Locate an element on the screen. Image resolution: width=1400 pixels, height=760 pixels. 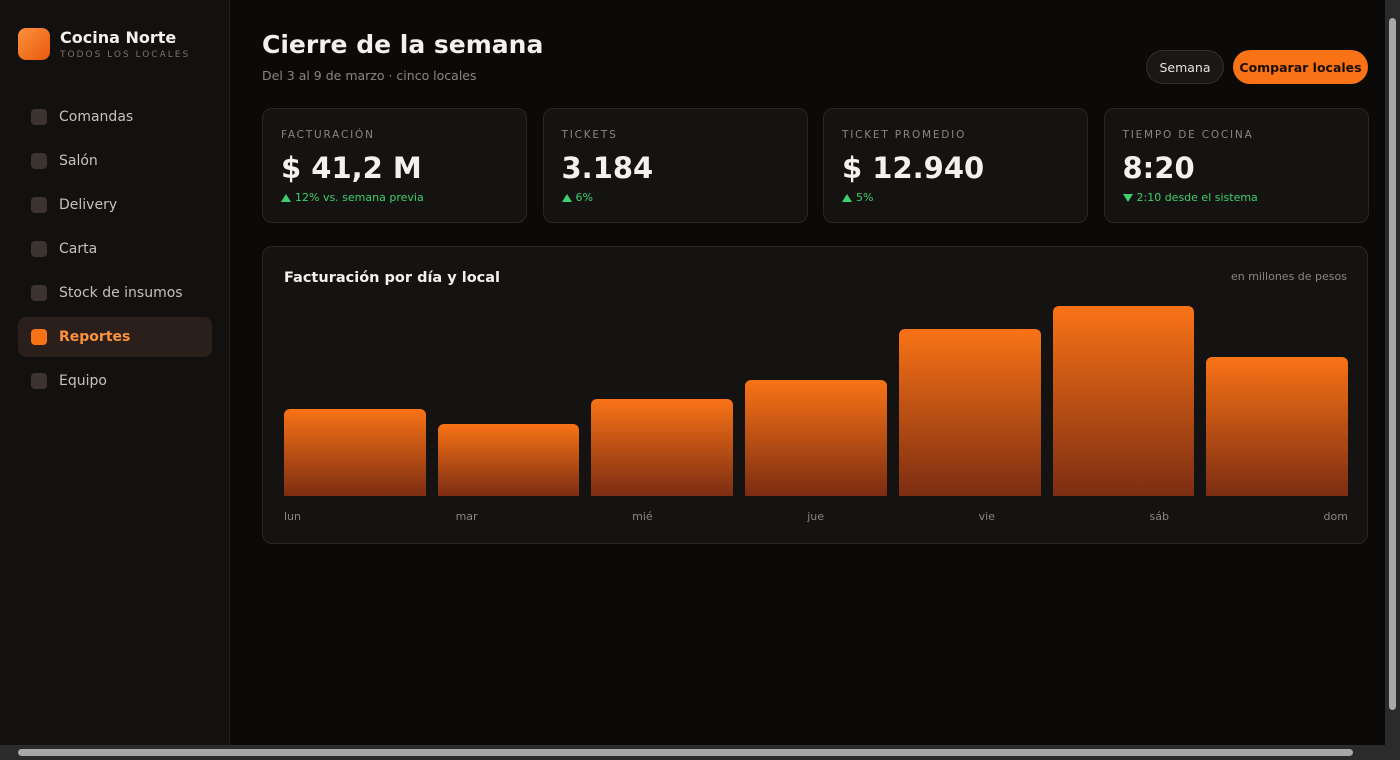
kpi-card: TICKET PROMEDIO $ 12.940 5% is located at coordinates (955, 165).